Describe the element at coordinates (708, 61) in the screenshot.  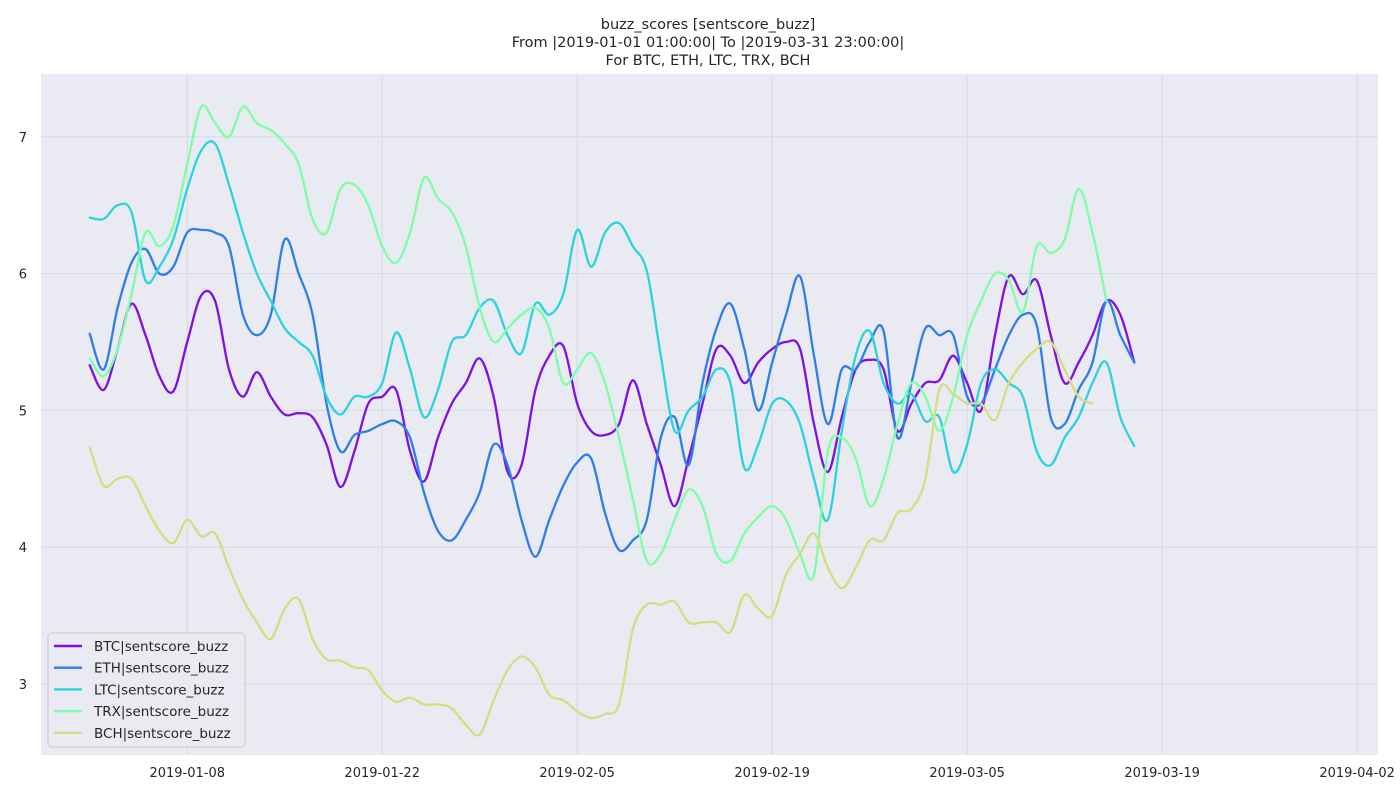
I see `chart-title-line-3: For BTC, ETH, LTC, TRX, BCH` at that location.